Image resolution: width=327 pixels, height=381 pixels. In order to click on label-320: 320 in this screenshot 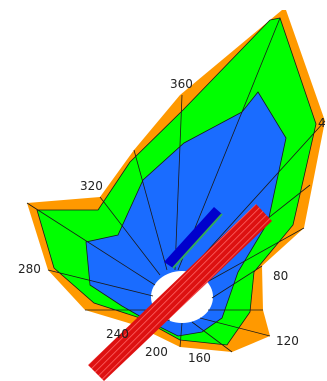, I will do `click(91, 186)`.